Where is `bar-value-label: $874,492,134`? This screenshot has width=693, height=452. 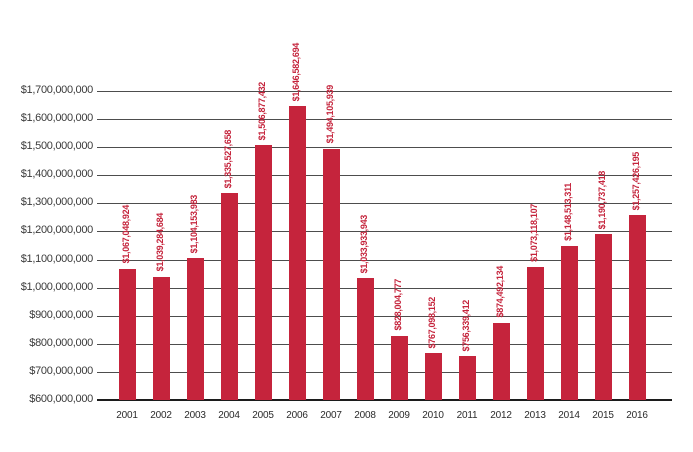 bar-value-label: $874,492,134 is located at coordinates (500, 292).